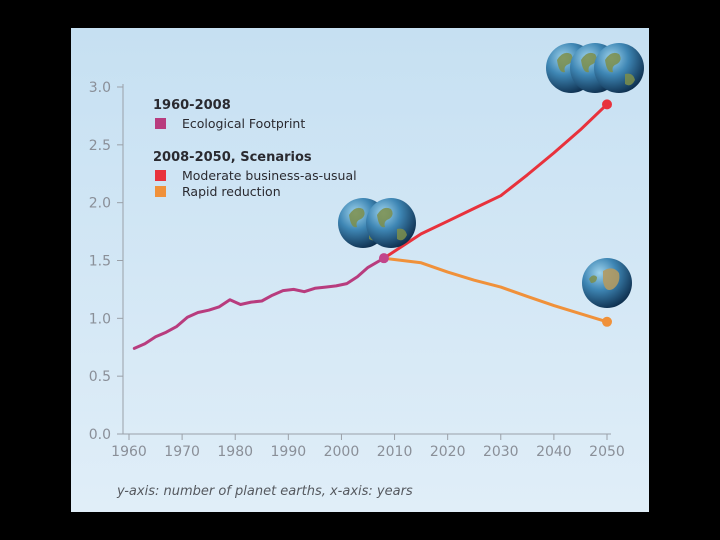 The image size is (720, 540). I want to click on legend-swatch-bau, so click(160, 175).